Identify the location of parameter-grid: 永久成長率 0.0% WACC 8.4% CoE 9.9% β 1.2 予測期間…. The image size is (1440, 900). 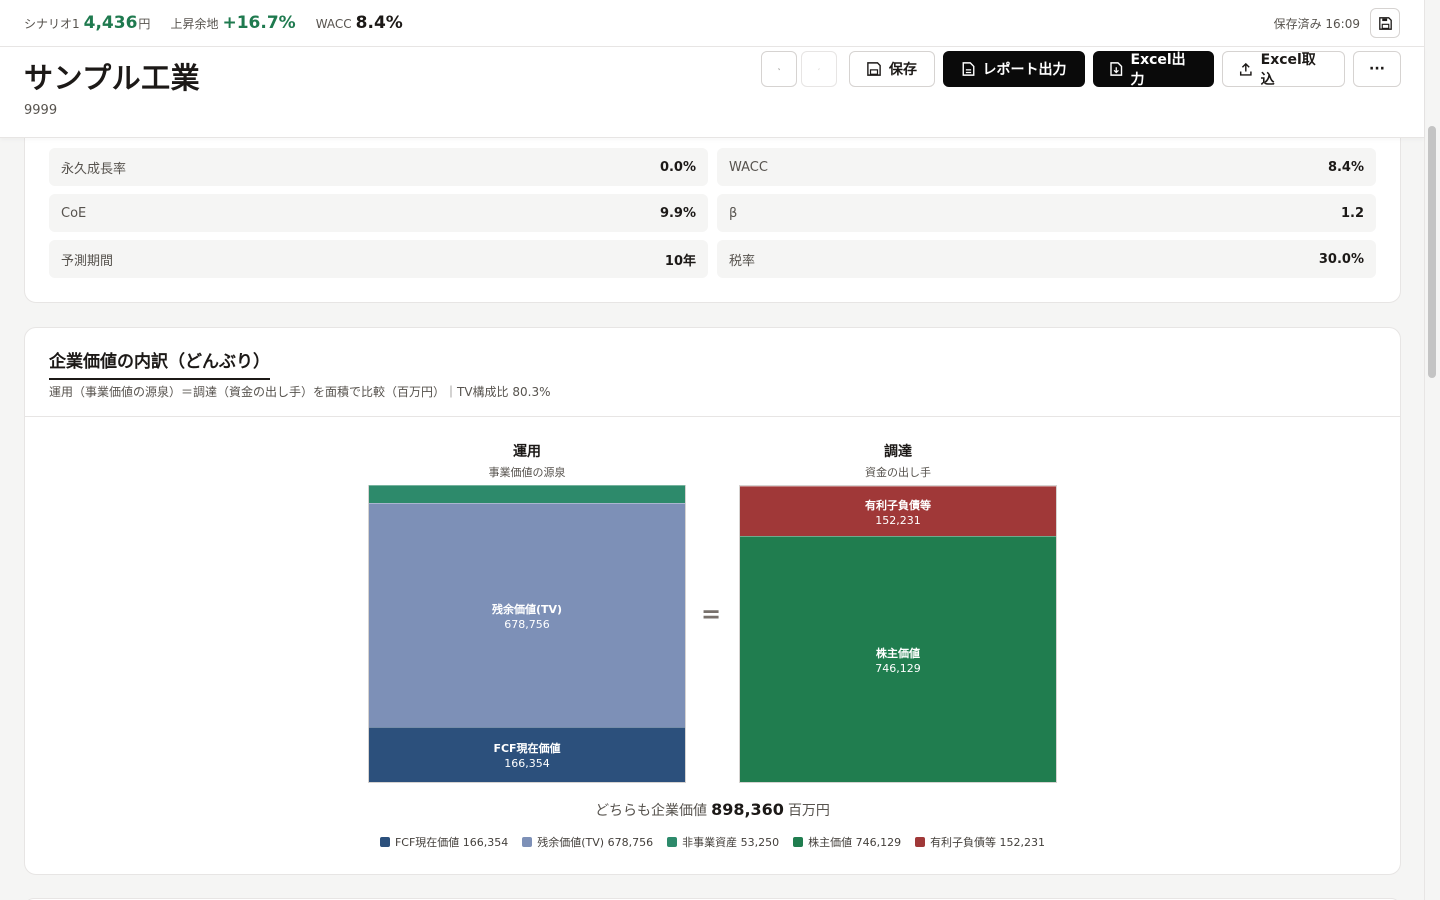
(713, 217).